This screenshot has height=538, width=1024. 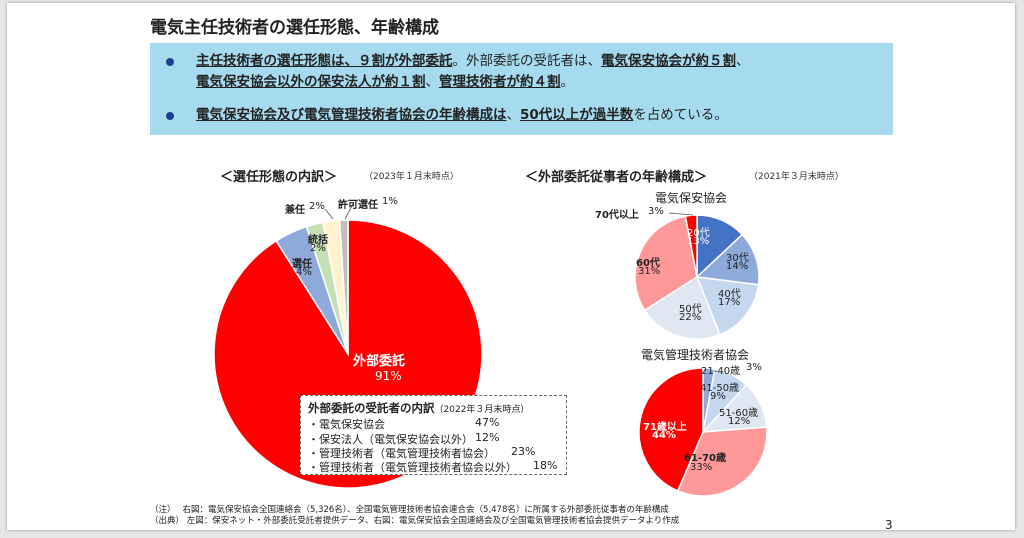 What do you see at coordinates (695, 355) in the screenshot?
I see `chart-title-kanri: 電気管理技術者協会` at bounding box center [695, 355].